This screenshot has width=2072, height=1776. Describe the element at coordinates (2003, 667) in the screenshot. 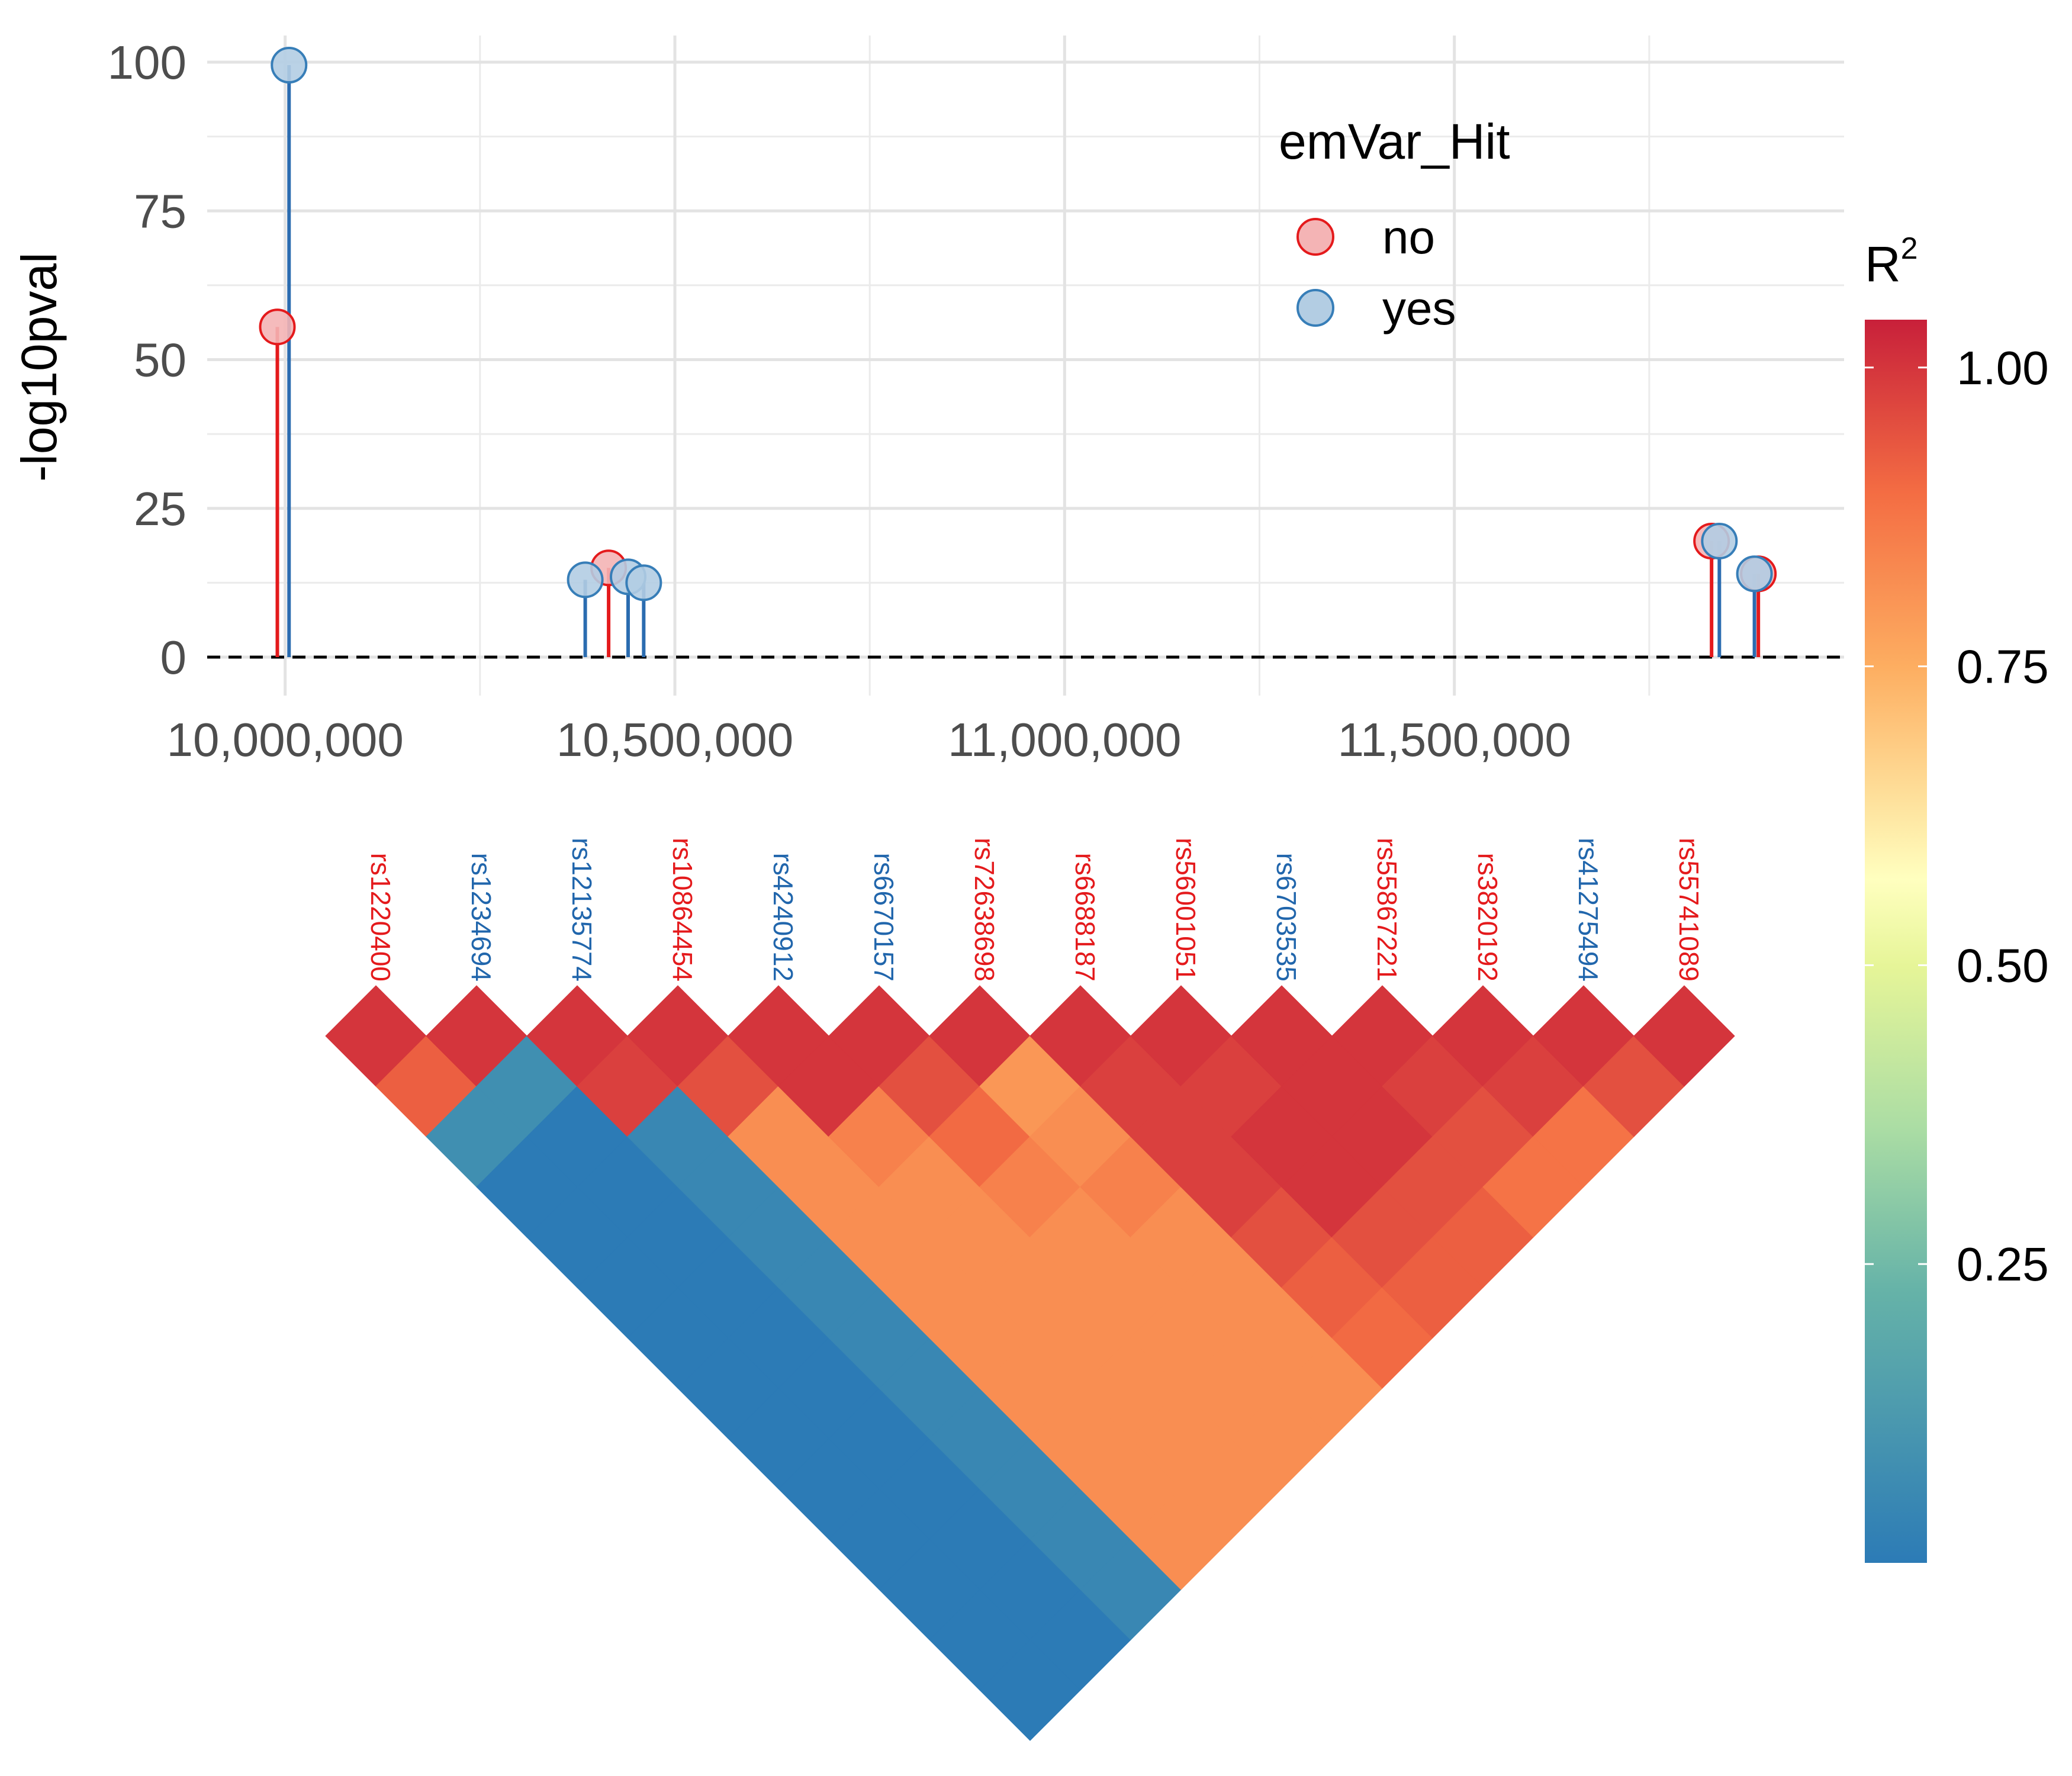

I see `colorbar-tick-label: 0.75` at that location.